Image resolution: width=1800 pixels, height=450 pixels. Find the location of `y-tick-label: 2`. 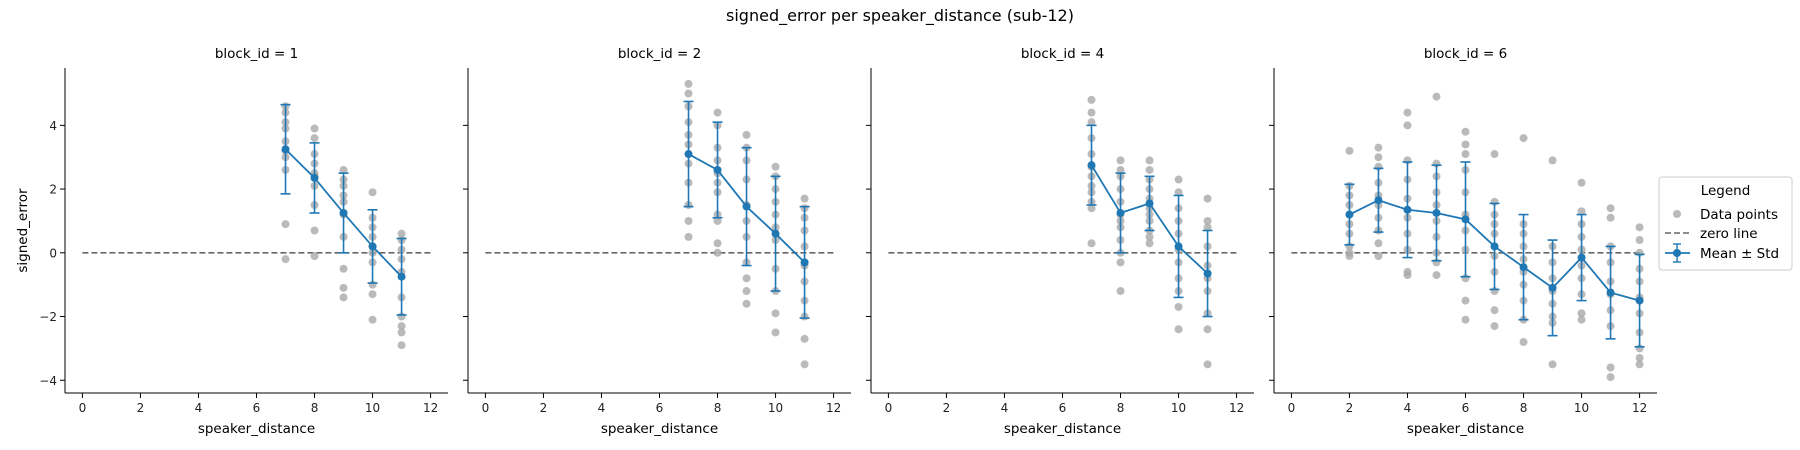

y-tick-label: 2 is located at coordinates (53, 190).